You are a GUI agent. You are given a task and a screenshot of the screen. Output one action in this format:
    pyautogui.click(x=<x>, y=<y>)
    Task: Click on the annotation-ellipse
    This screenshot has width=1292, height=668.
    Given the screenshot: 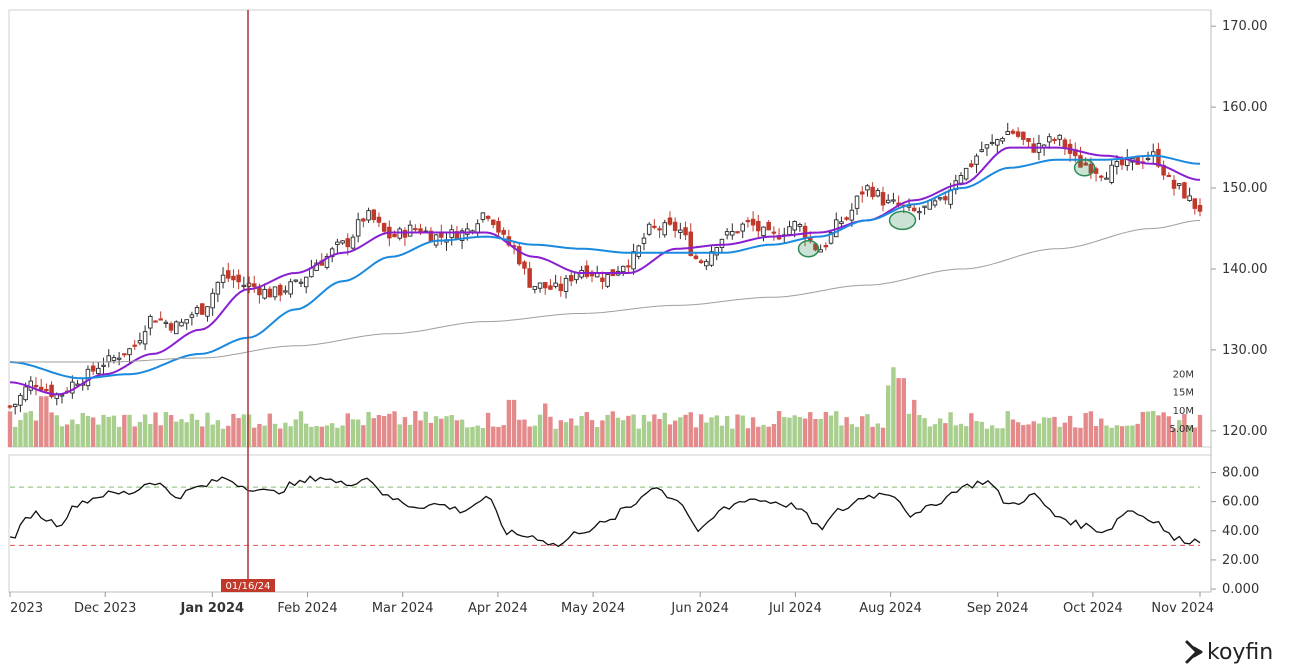 What is the action you would take?
    pyautogui.click(x=902, y=220)
    